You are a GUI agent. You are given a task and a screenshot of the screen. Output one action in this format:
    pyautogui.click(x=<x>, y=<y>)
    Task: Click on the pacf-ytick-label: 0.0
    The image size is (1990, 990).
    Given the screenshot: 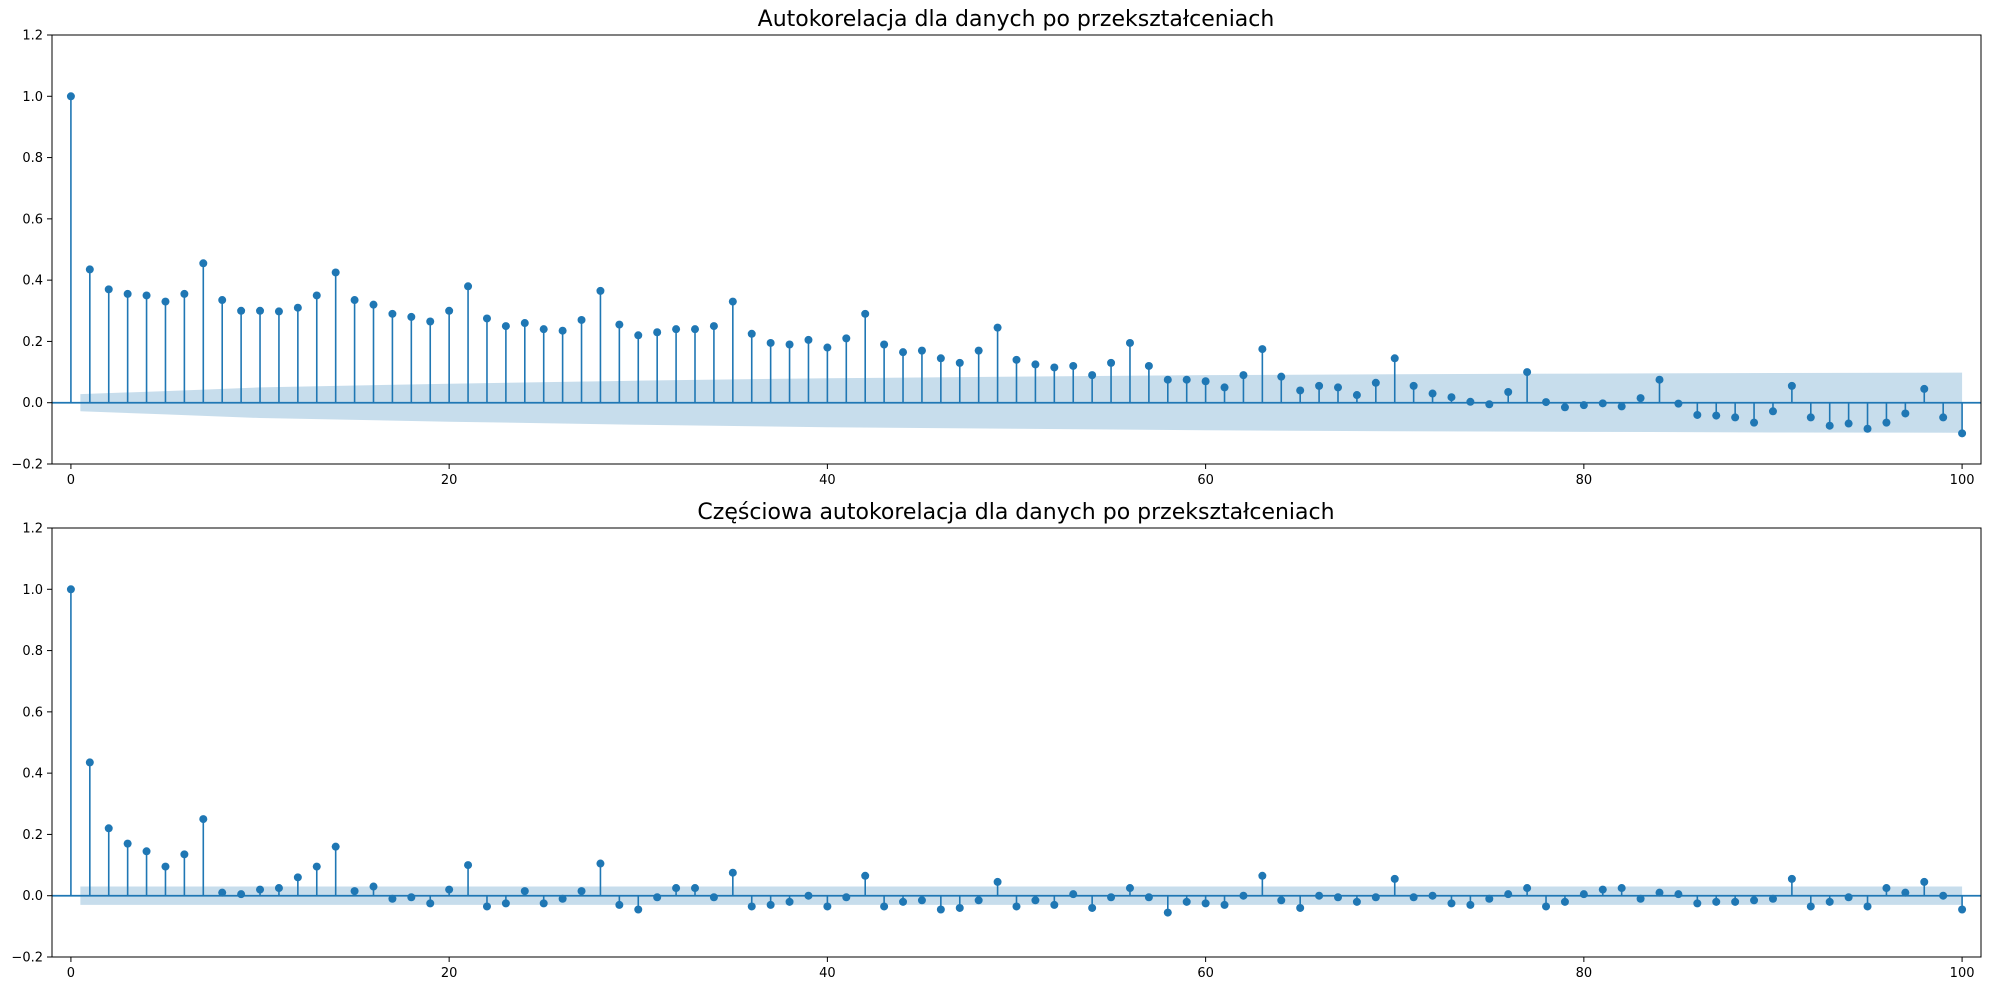 What is the action you would take?
    pyautogui.click(x=32, y=896)
    